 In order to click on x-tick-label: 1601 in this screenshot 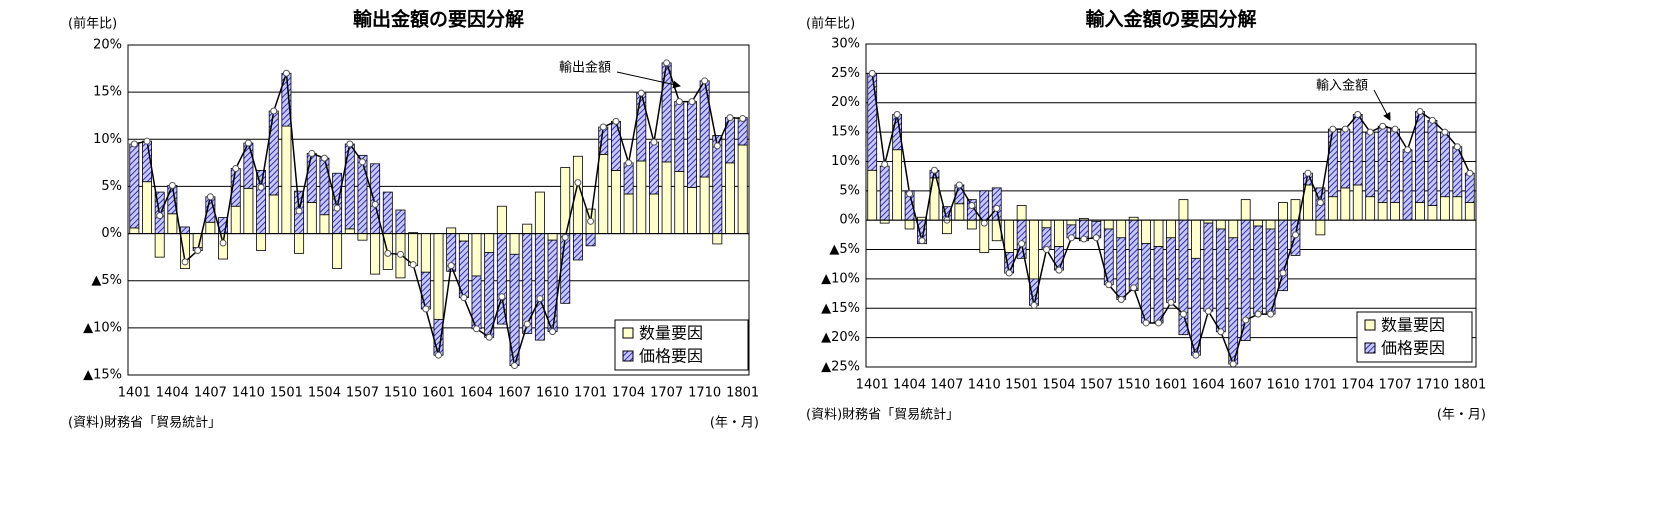, I will do `click(438, 393)`.